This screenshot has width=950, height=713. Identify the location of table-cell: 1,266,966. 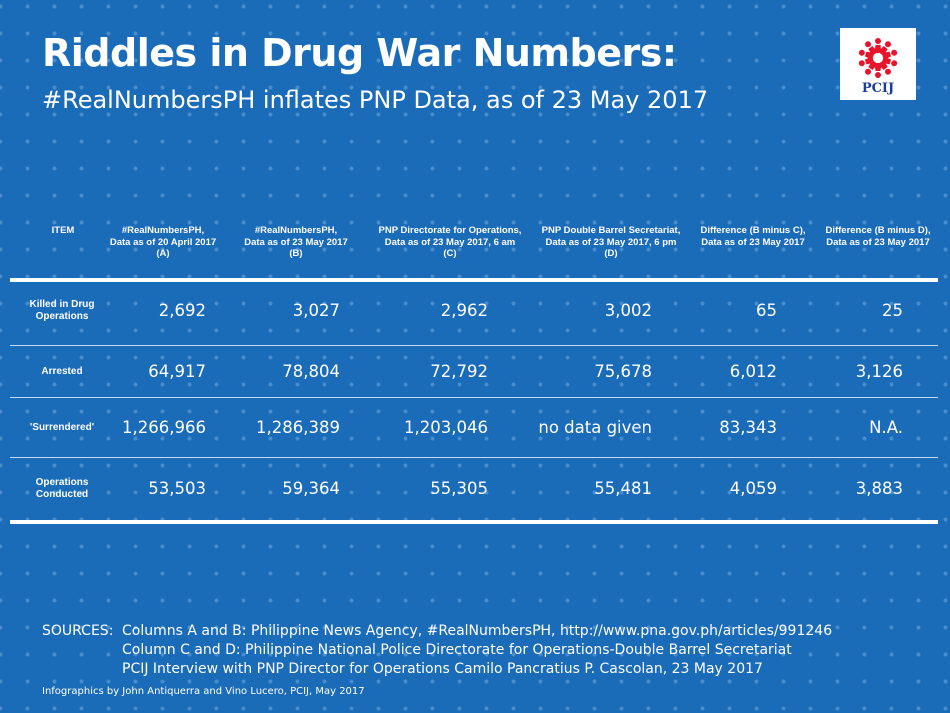
(164, 427).